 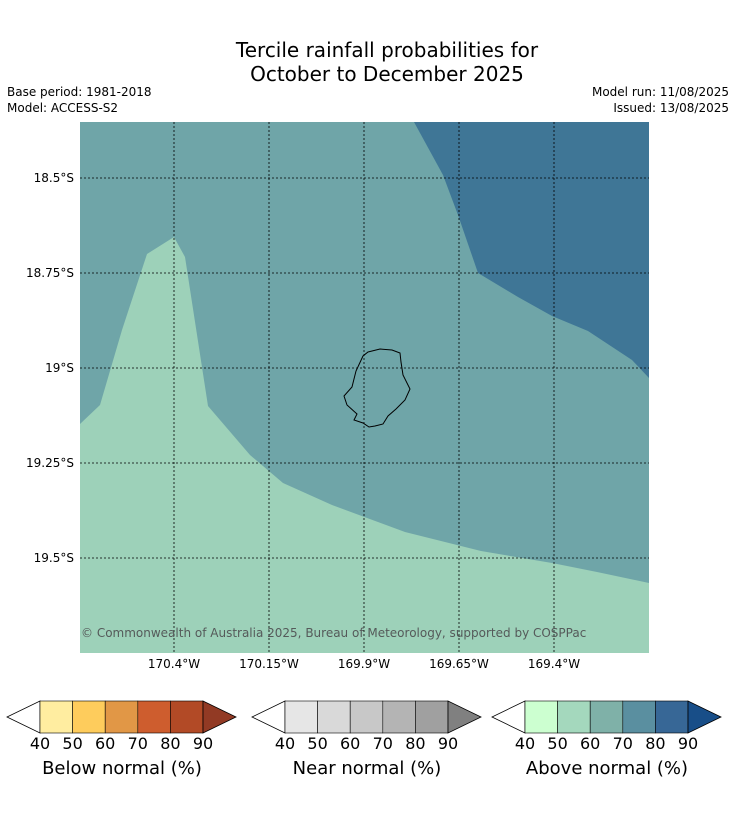 What do you see at coordinates (63, 108) in the screenshot?
I see `model-name: Model: ACCESS-S2` at bounding box center [63, 108].